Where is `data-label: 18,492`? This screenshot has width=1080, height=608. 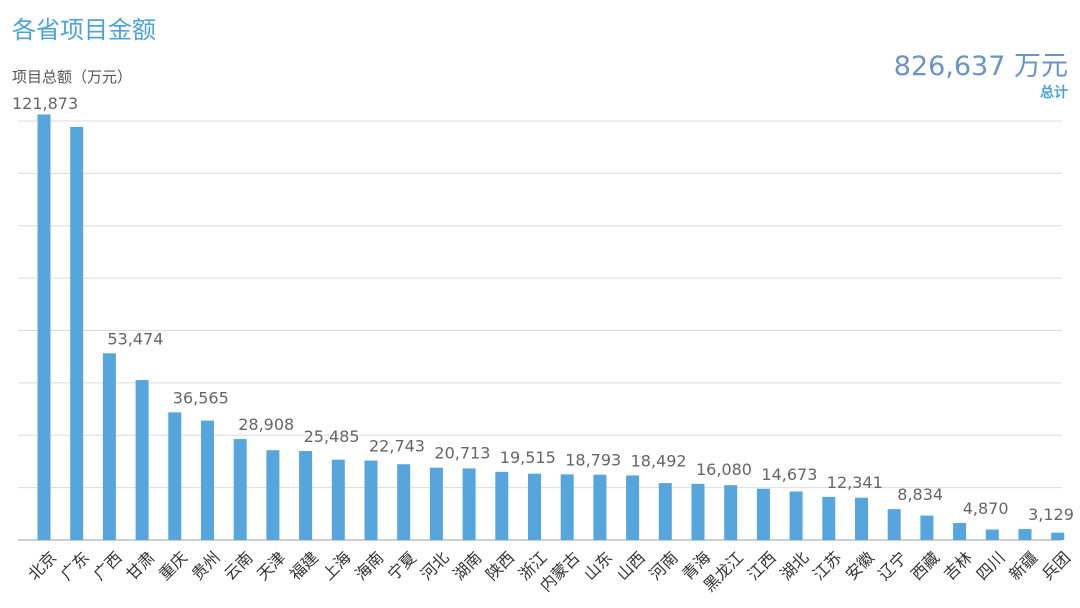
data-label: 18,492 is located at coordinates (659, 460).